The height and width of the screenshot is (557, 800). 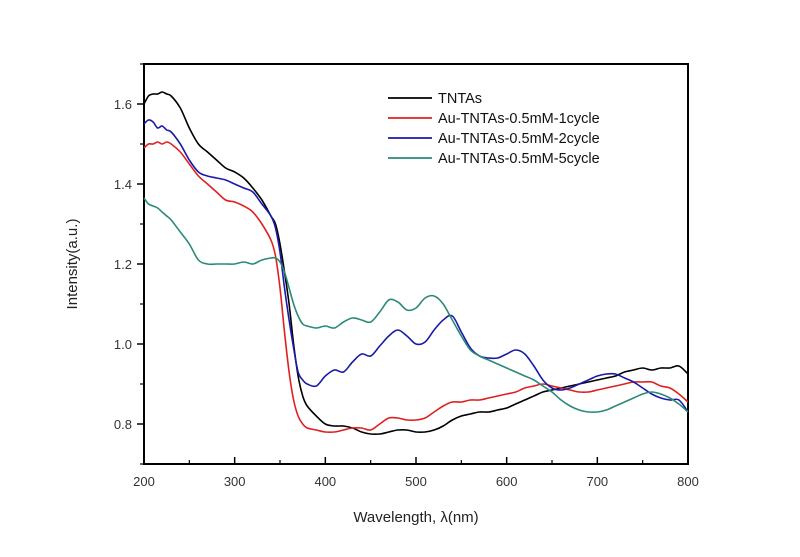 I want to click on x-axis: 200 300 400 500 600 700 800, so click(x=416, y=473).